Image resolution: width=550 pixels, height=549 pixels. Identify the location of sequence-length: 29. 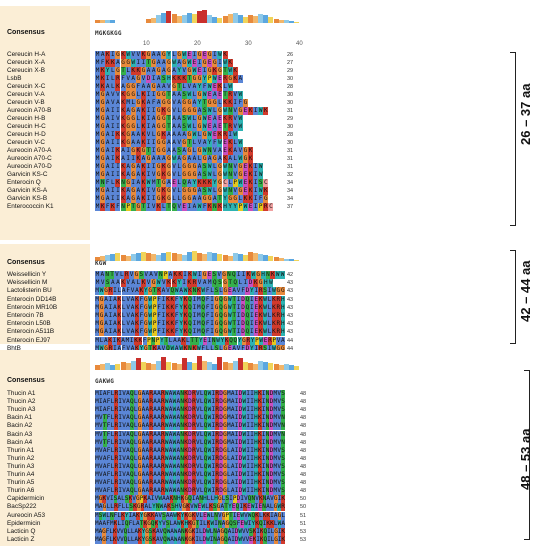
(290, 71).